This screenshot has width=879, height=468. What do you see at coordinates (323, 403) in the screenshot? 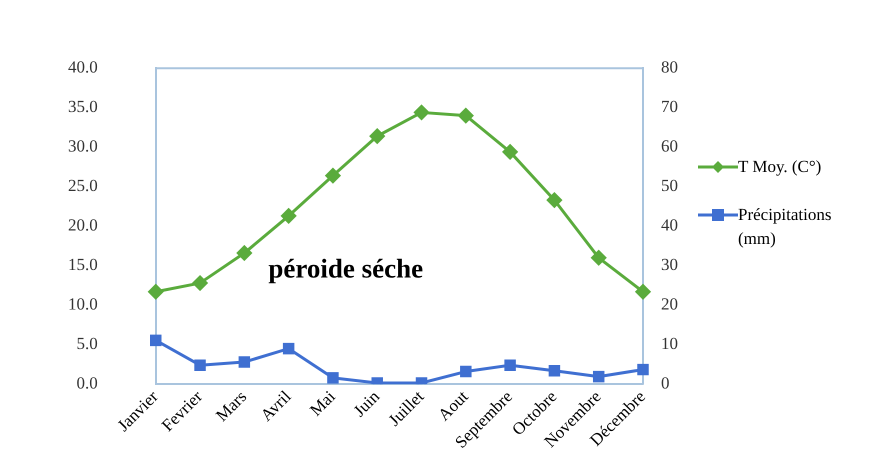
I see `x-tick-label: Mai` at bounding box center [323, 403].